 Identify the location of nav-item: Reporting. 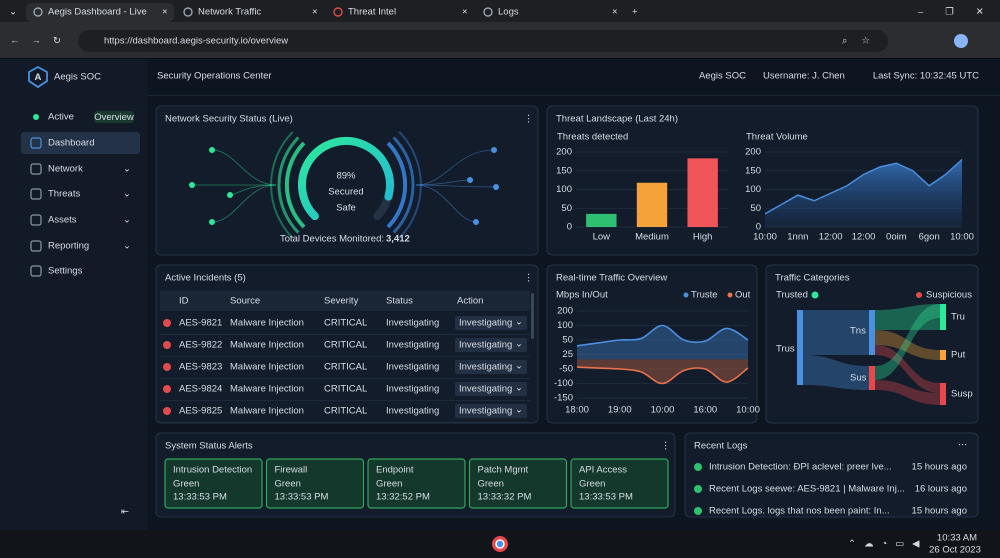
(68, 246).